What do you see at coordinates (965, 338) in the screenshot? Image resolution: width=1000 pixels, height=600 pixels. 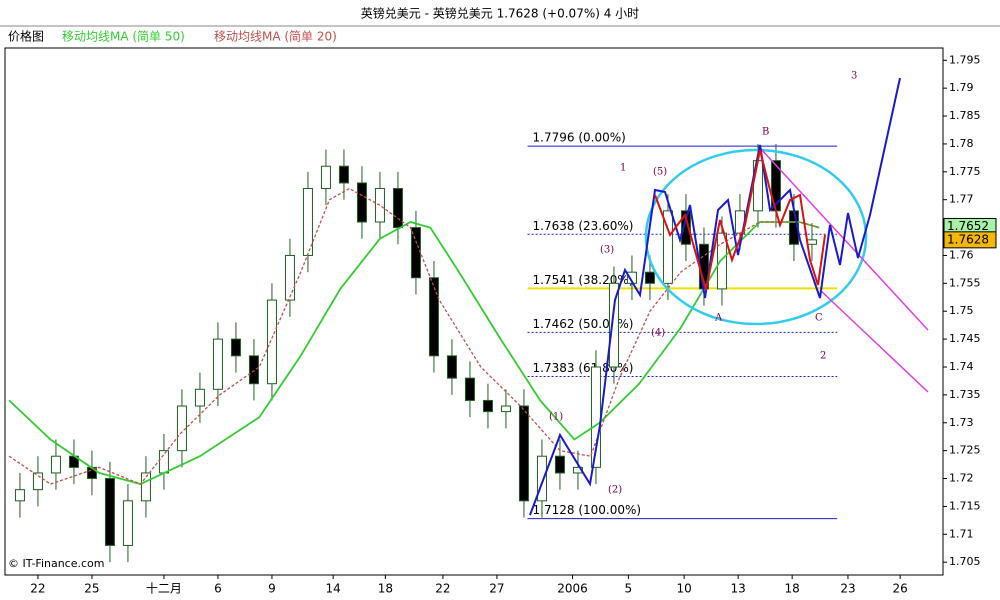 I see `y-tick-label: 1.745` at bounding box center [965, 338].